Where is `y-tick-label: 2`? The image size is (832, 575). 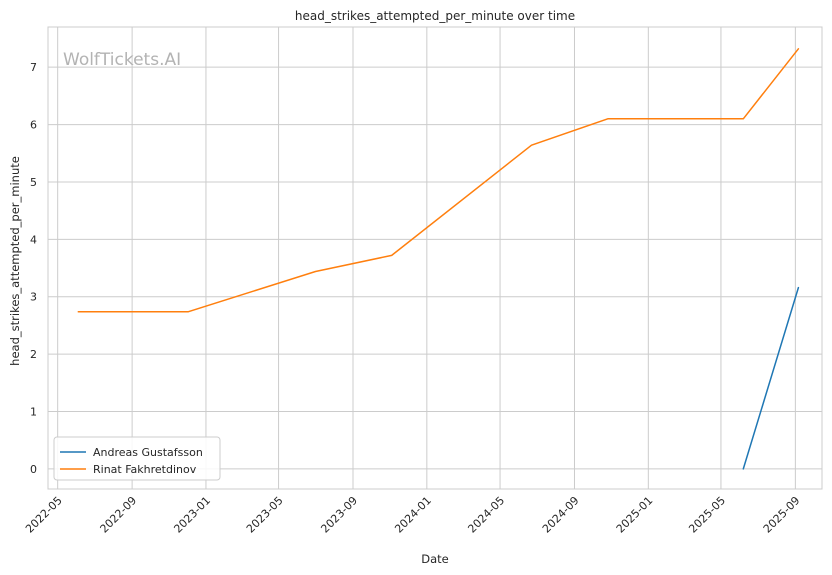
y-tick-label: 2 is located at coordinates (33, 354).